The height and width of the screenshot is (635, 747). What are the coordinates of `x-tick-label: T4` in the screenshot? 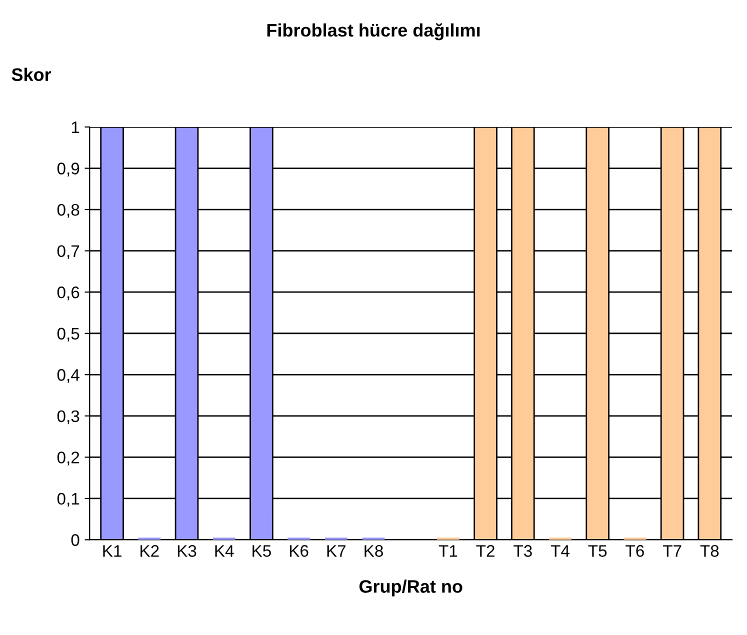 It's located at (560, 551).